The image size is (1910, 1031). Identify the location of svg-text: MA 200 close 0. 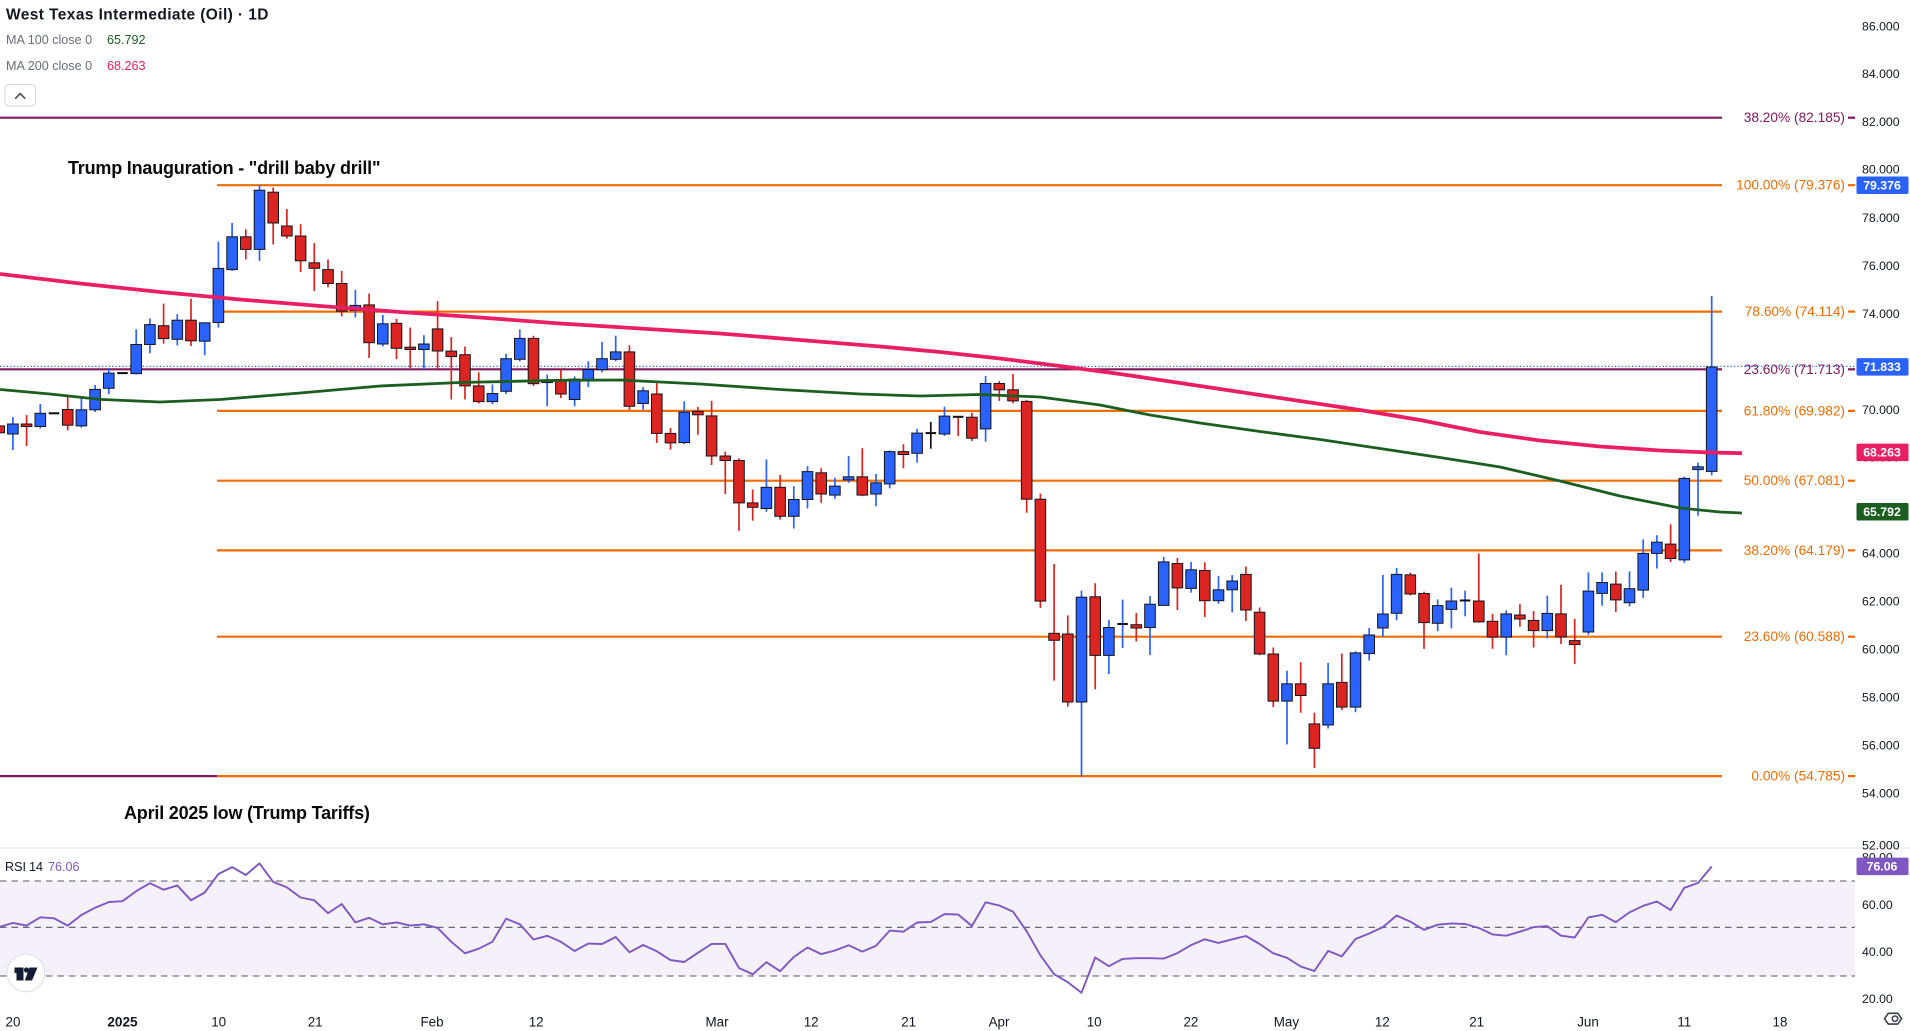
(49, 66).